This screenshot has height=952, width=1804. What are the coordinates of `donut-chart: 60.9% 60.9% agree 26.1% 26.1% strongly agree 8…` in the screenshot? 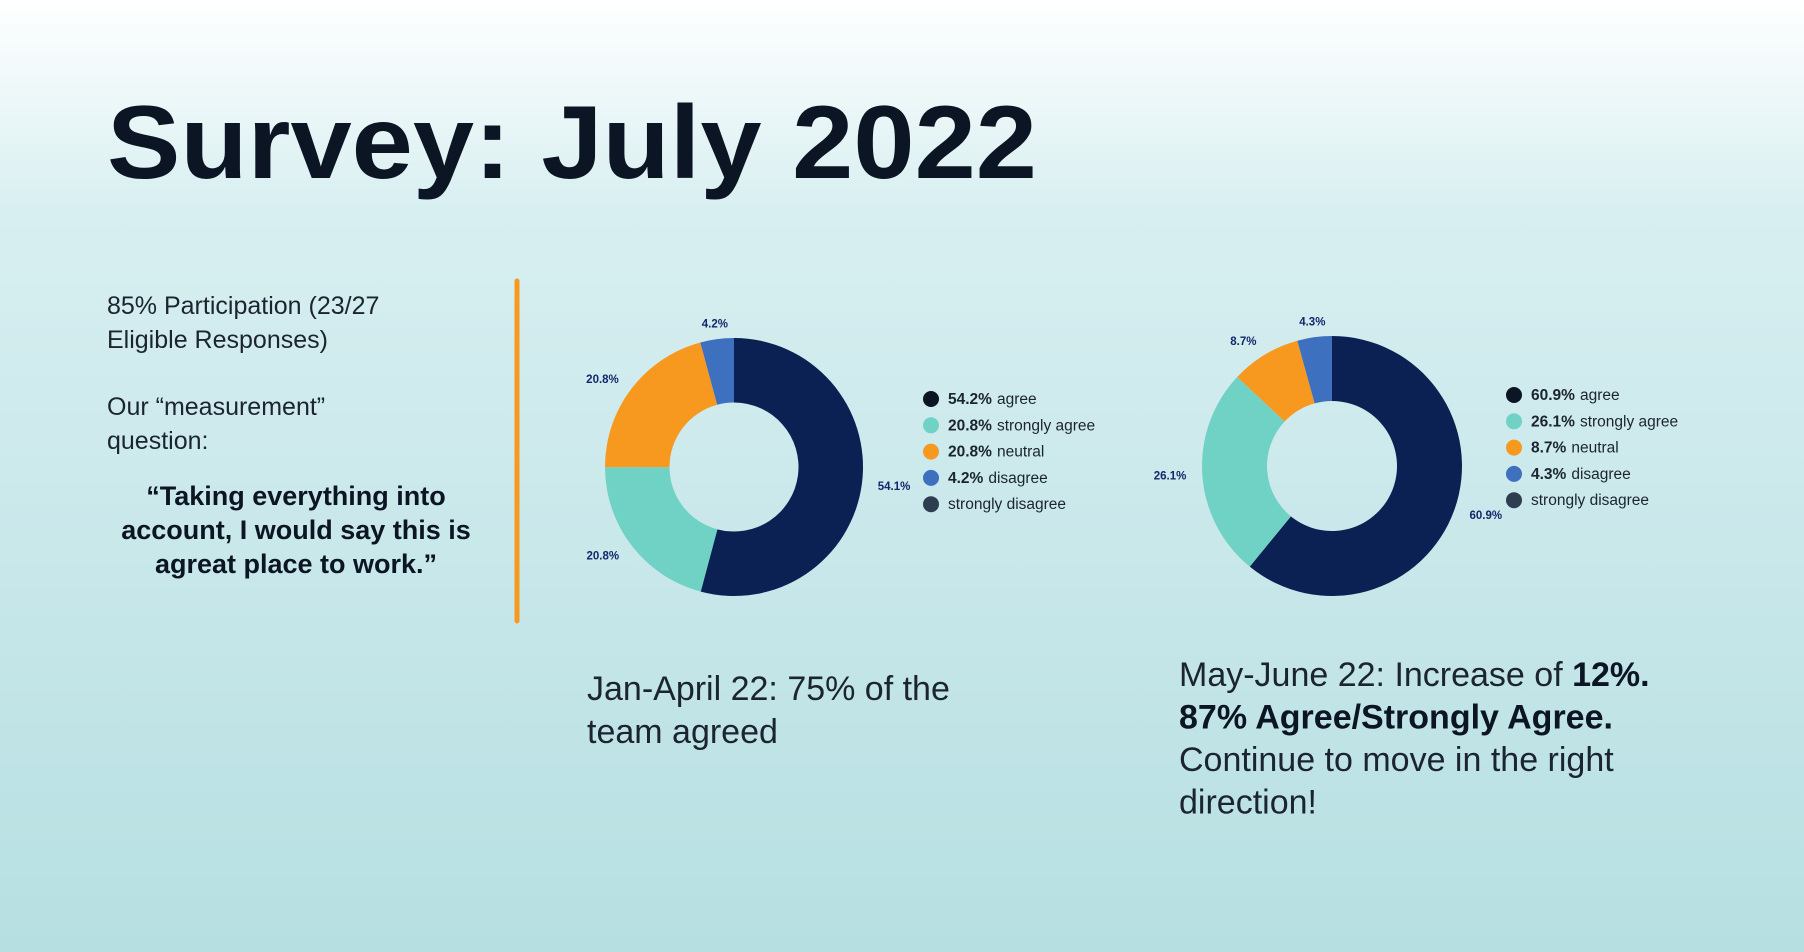 It's located at (1416, 456).